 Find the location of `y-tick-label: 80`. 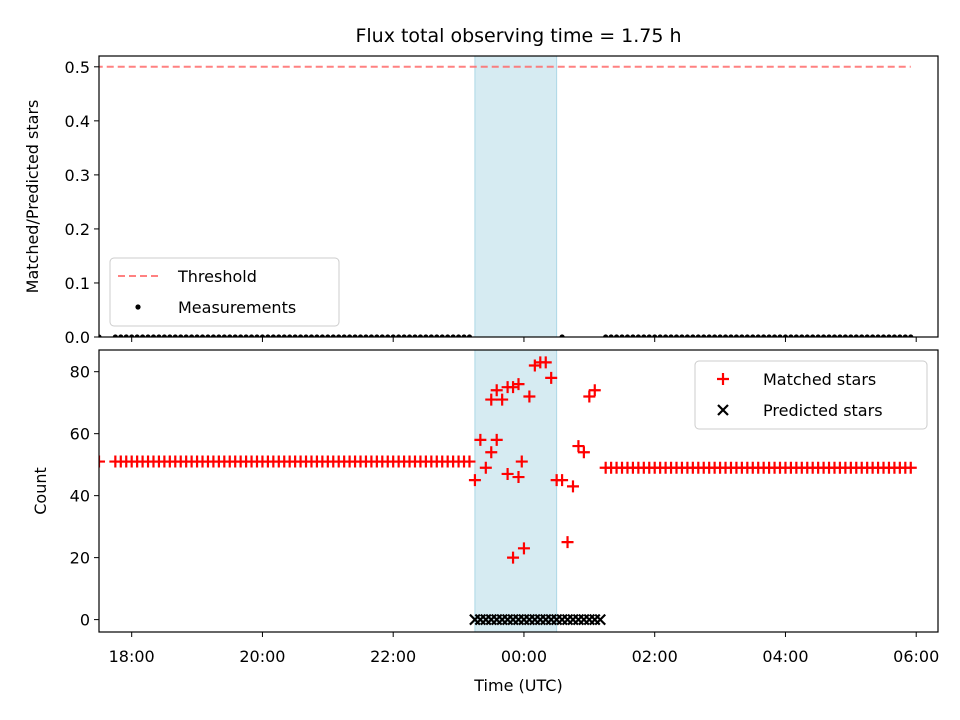

y-tick-label: 80 is located at coordinates (80, 372).